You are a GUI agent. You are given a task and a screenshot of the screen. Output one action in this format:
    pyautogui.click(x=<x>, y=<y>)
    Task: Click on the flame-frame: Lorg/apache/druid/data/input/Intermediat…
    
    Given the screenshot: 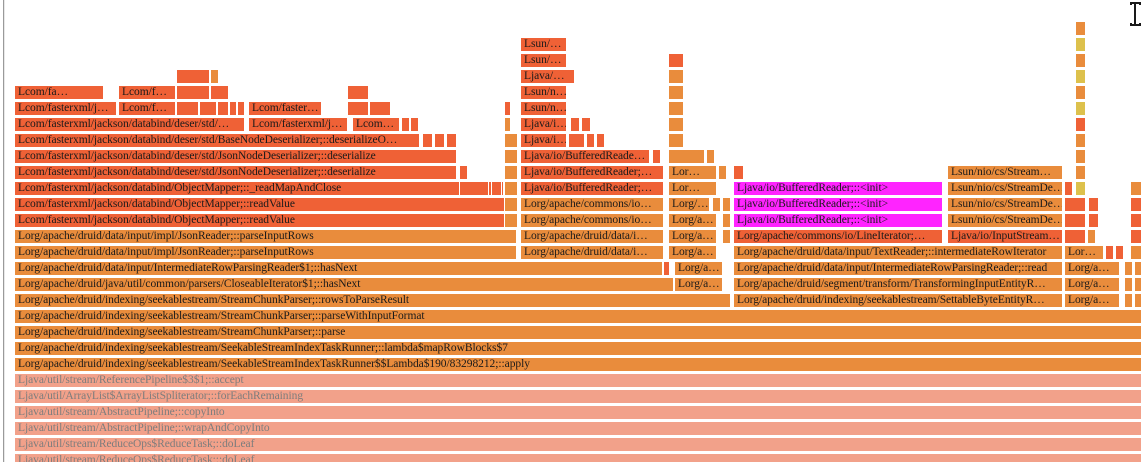 What is the action you would take?
    pyautogui.click(x=898, y=268)
    